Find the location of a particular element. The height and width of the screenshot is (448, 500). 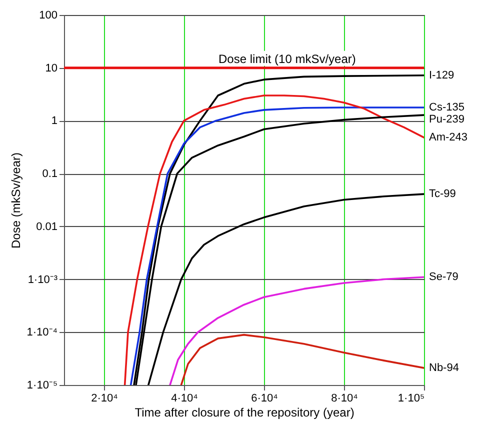

y-tick-label: 100 is located at coordinates (48, 16).